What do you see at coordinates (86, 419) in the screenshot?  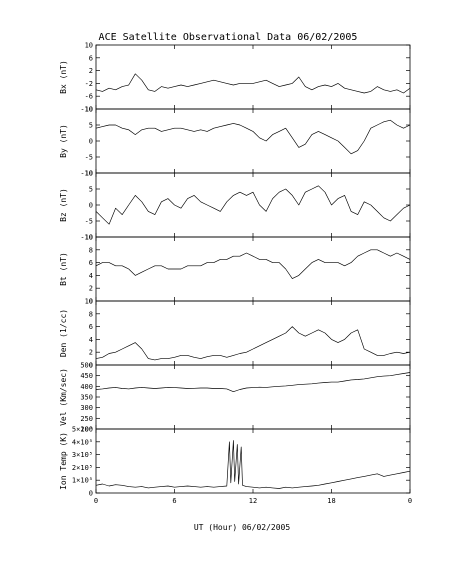 I see `y-tick-label-vel: 250` at bounding box center [86, 419].